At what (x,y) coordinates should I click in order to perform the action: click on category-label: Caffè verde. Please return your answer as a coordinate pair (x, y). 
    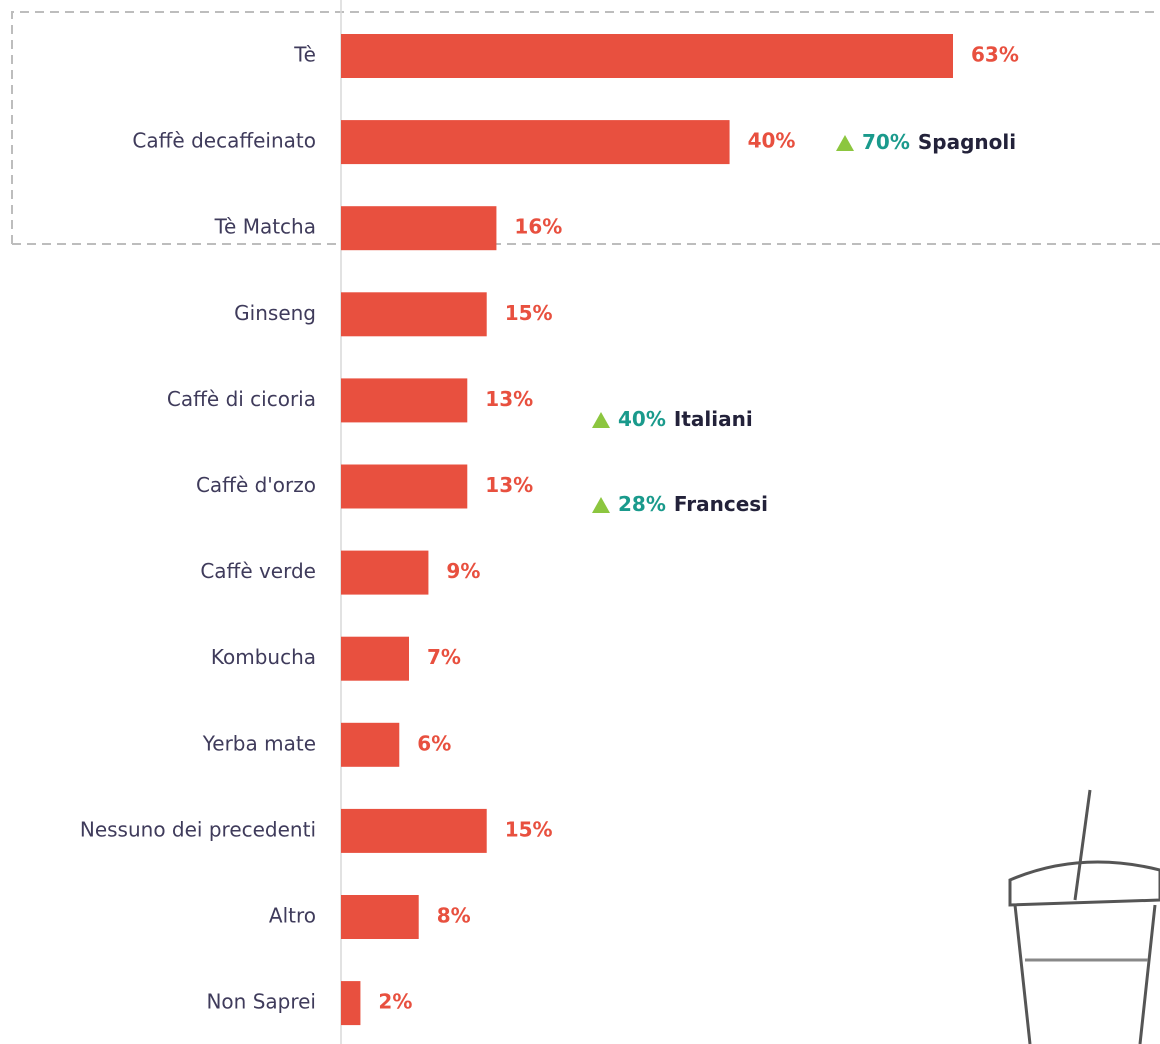
    Looking at the image, I should click on (258, 571).